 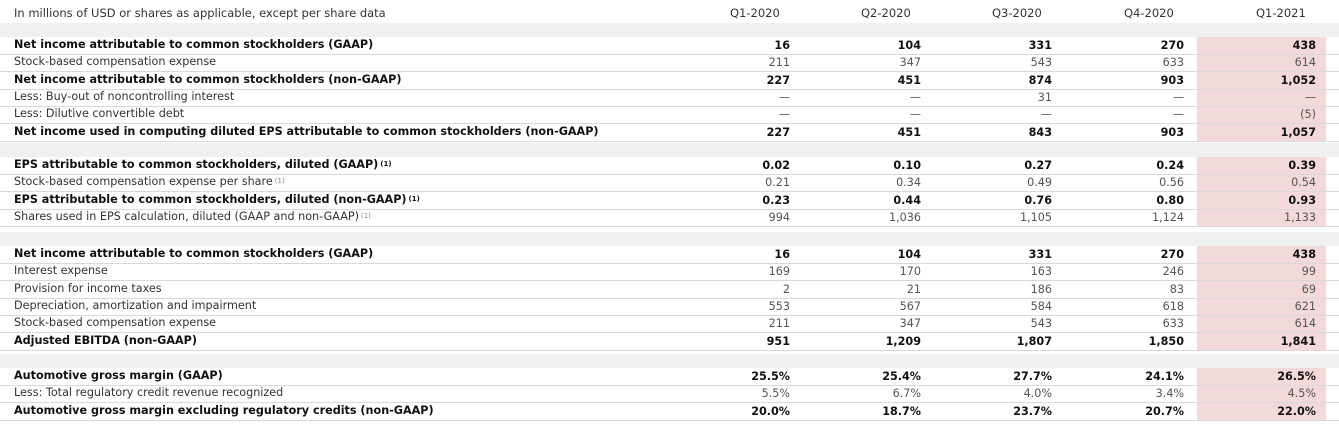 I want to click on row-label: Provision for income taxes, so click(x=88, y=288).